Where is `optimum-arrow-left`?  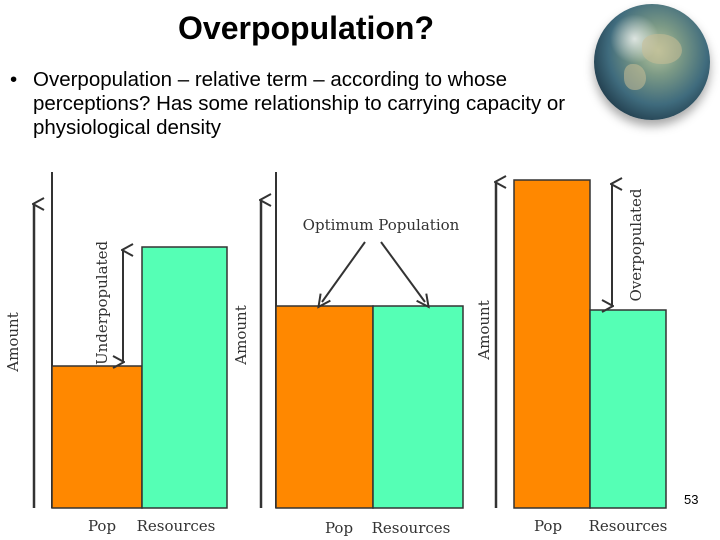
optimum-arrow-left is located at coordinates (344, 271).